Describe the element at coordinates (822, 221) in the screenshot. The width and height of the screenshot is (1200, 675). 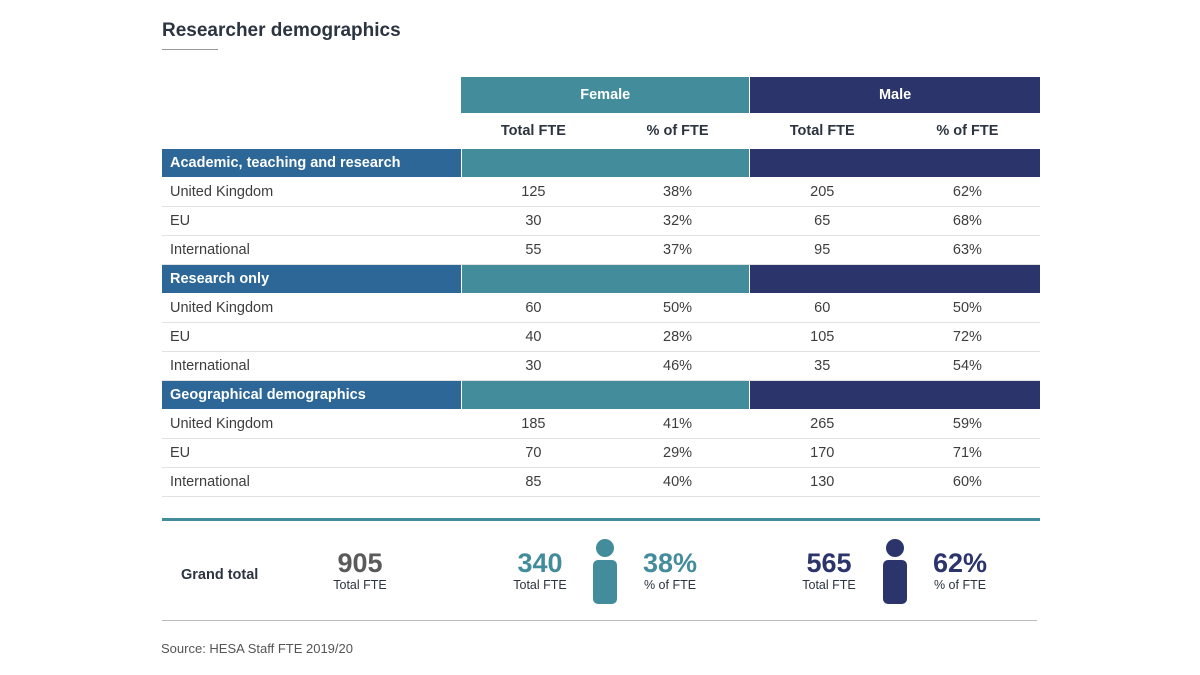
I see `male-total-cell: 65` at that location.